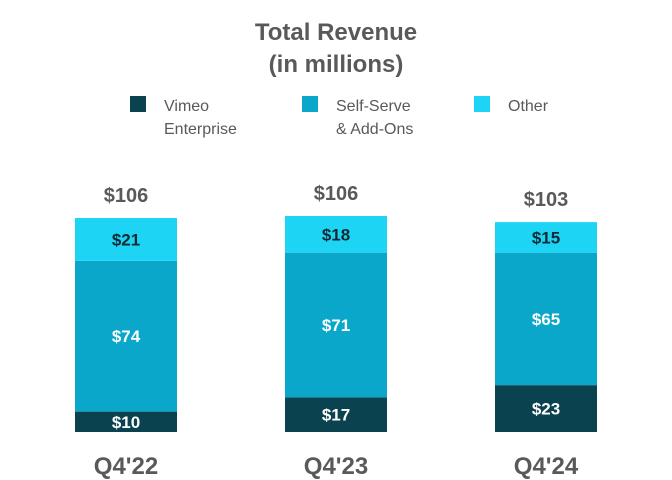 This screenshot has height=480, width=672. I want to click on legend: Vimeo Enterprise Self-Serve & Add-Ons Other, so click(339, 117).